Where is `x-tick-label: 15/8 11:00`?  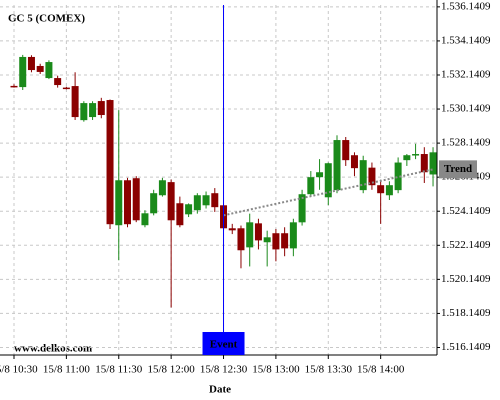
x-tick-label: 15/8 11:00 is located at coordinates (66, 370).